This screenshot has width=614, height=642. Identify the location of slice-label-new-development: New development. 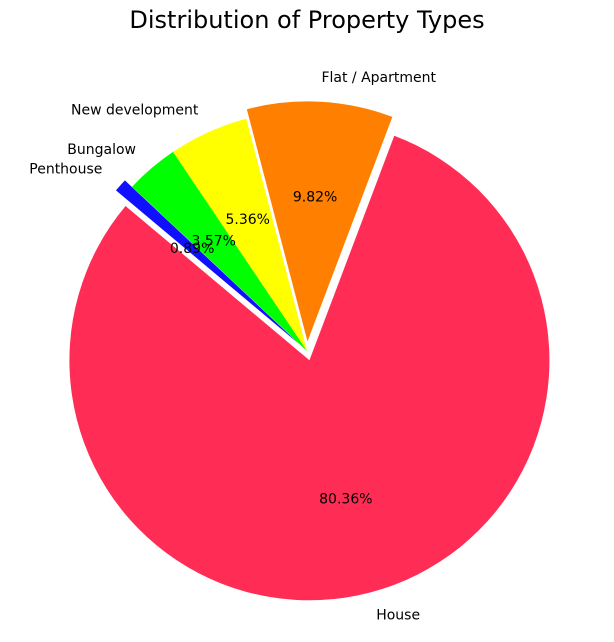
(135, 110).